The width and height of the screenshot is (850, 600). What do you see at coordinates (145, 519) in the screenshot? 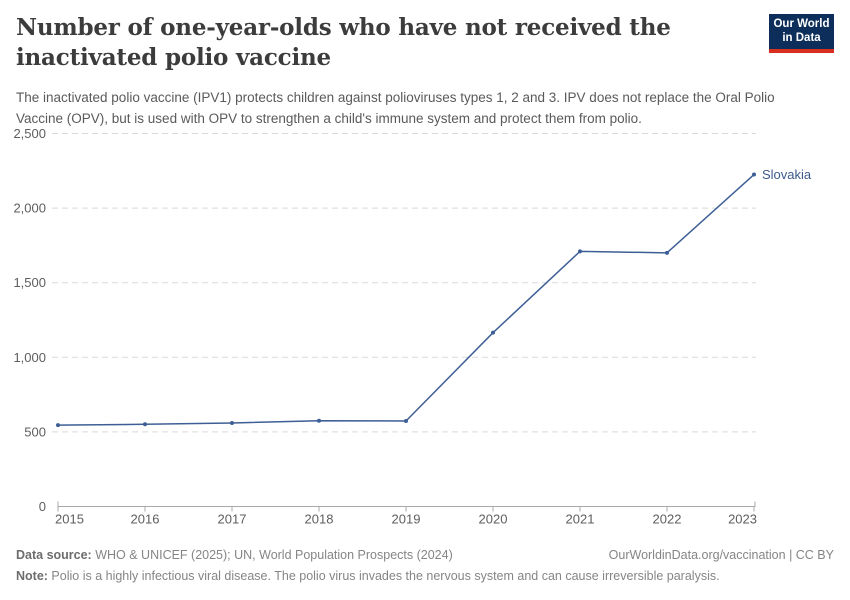
I see `x-tick-label: 2016` at bounding box center [145, 519].